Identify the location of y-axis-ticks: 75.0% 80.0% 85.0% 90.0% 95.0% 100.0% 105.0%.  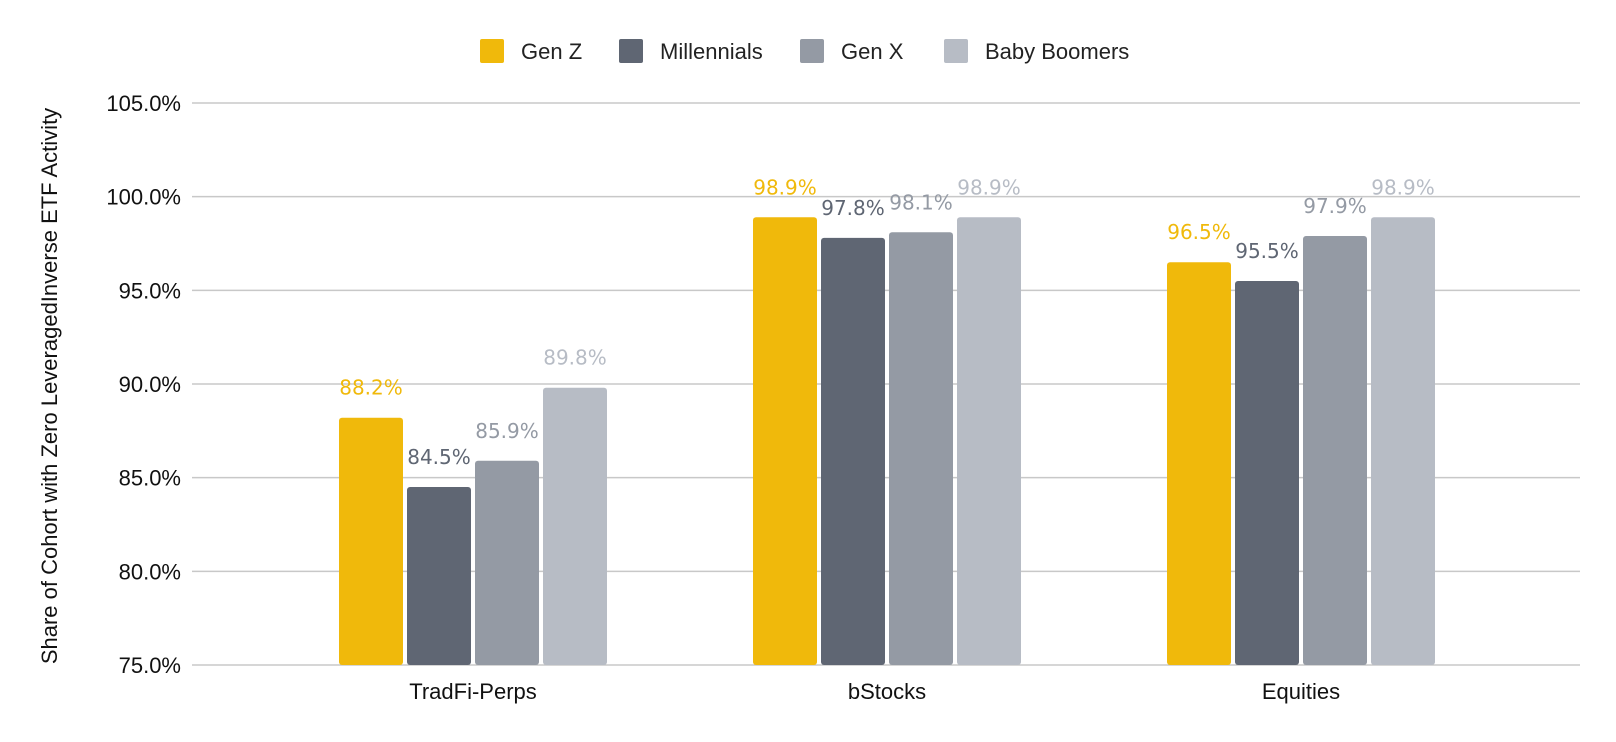
(143, 384).